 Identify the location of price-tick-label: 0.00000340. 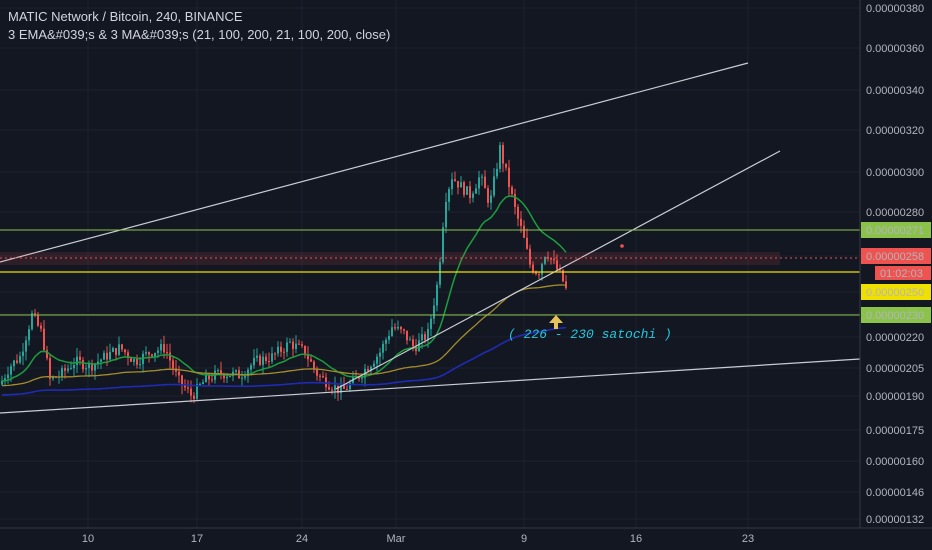
(895, 91).